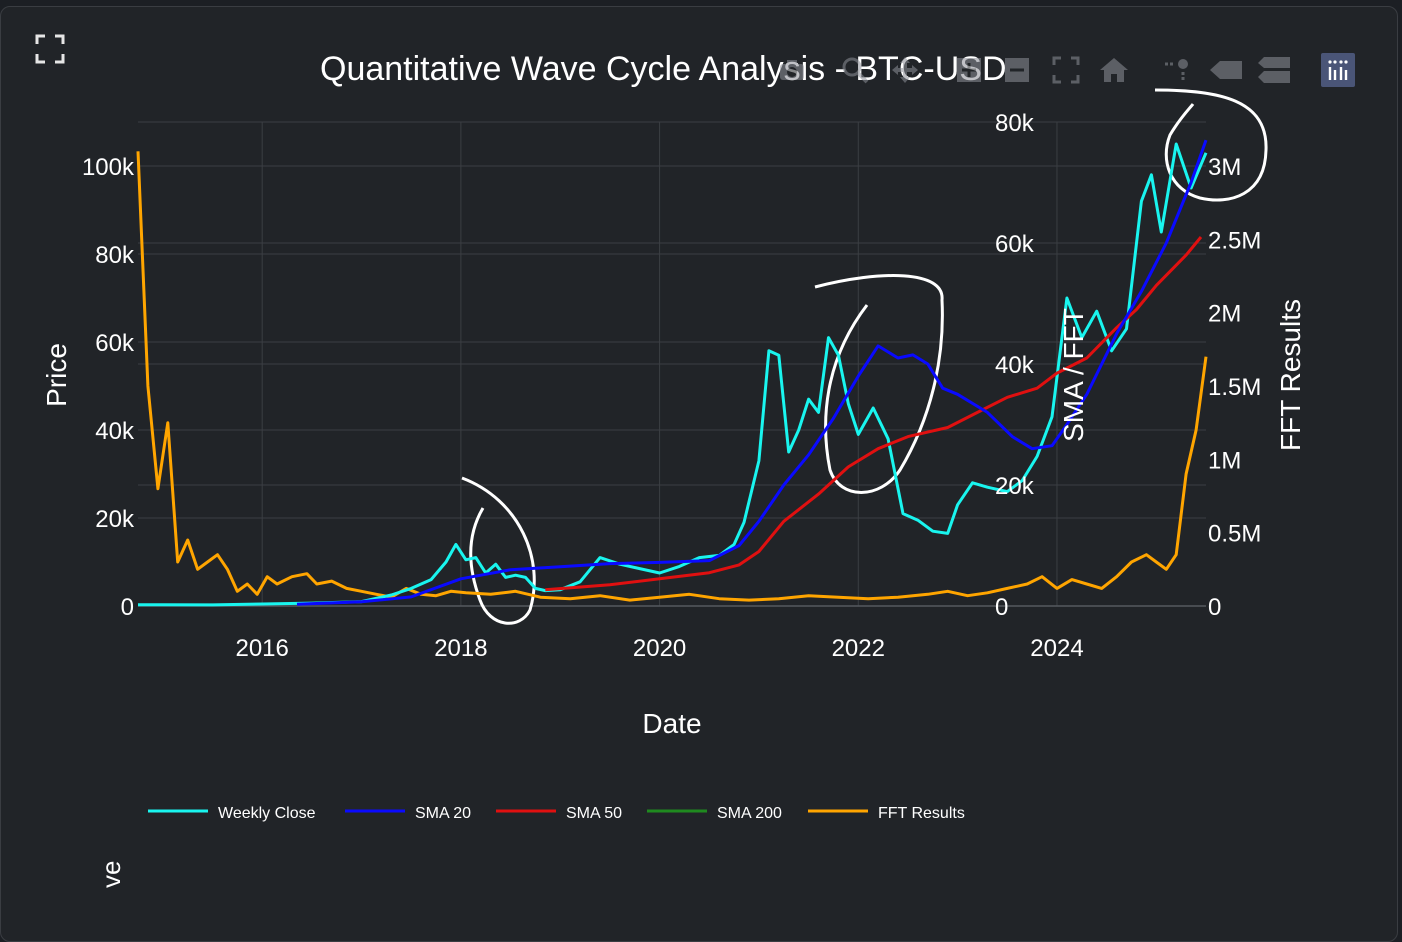 This screenshot has width=1402, height=942. I want to click on y2-tick-label: 80k, so click(1015, 123).